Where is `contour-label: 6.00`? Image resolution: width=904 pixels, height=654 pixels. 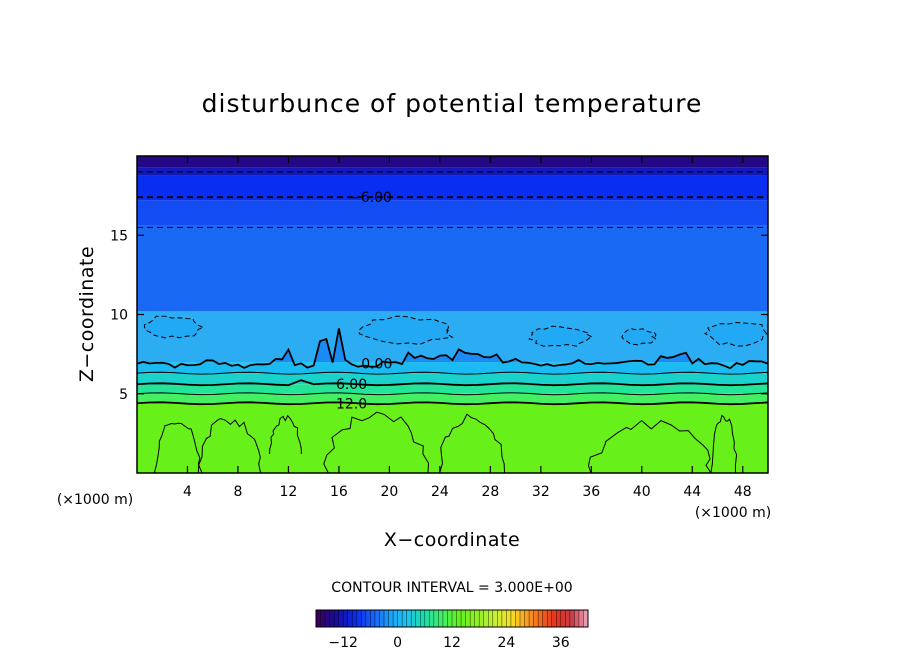
contour-label: 6.00 is located at coordinates (351, 385).